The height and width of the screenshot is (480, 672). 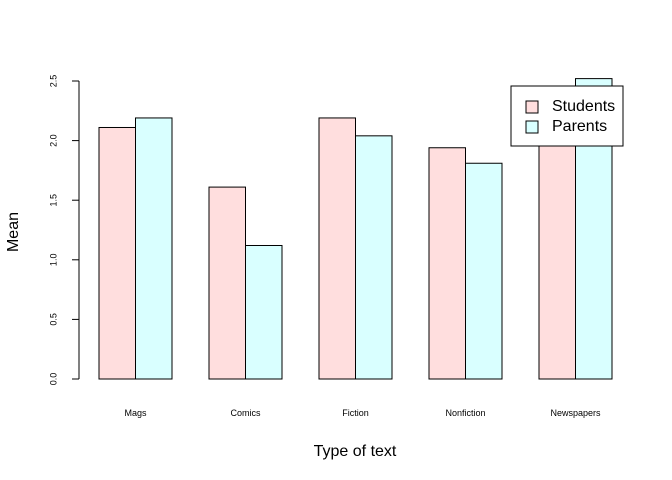 I want to click on y-axis-title: Mean, so click(x=13, y=232).